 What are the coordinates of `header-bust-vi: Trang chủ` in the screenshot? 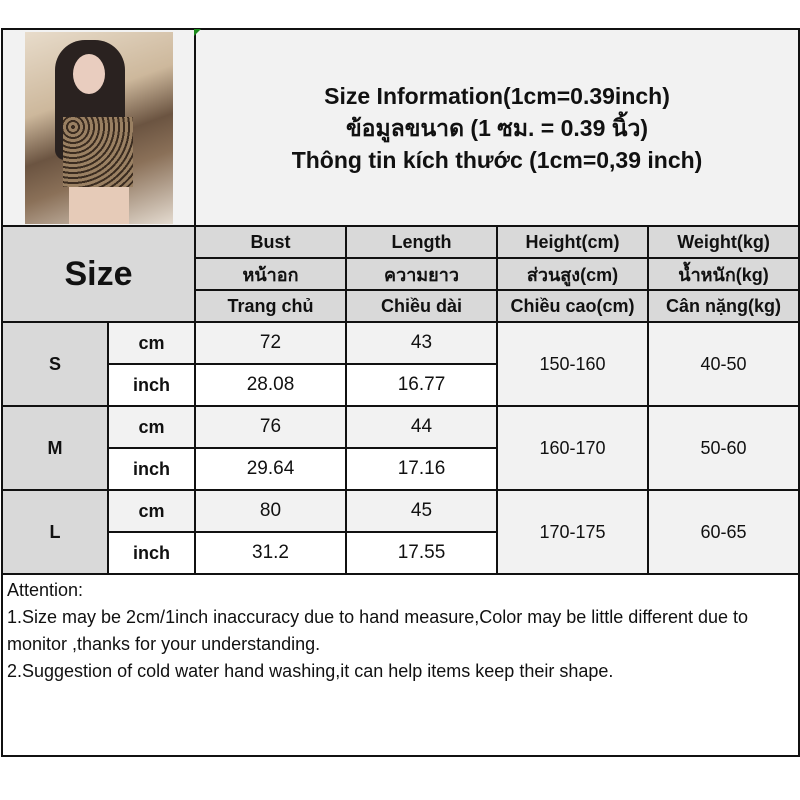 It's located at (270, 306).